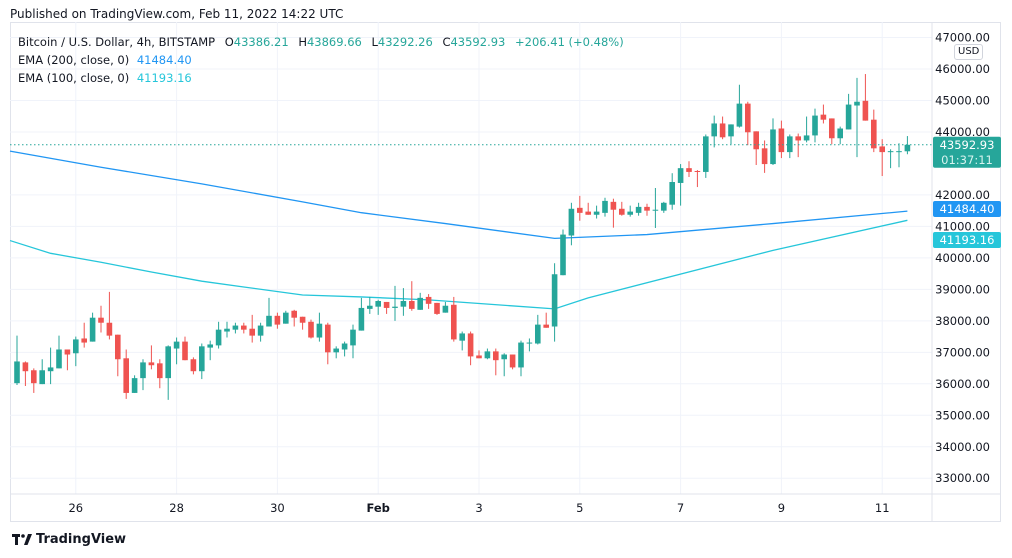 The width and height of the screenshot is (1012, 558). What do you see at coordinates (962, 384) in the screenshot?
I see `y-tick-label: 36000.00` at bounding box center [962, 384].